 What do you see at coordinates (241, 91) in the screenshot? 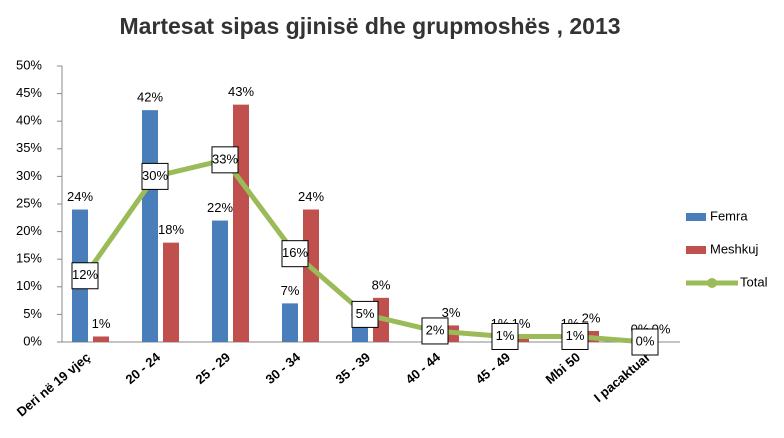
I see `data-label: 43%` at bounding box center [241, 91].